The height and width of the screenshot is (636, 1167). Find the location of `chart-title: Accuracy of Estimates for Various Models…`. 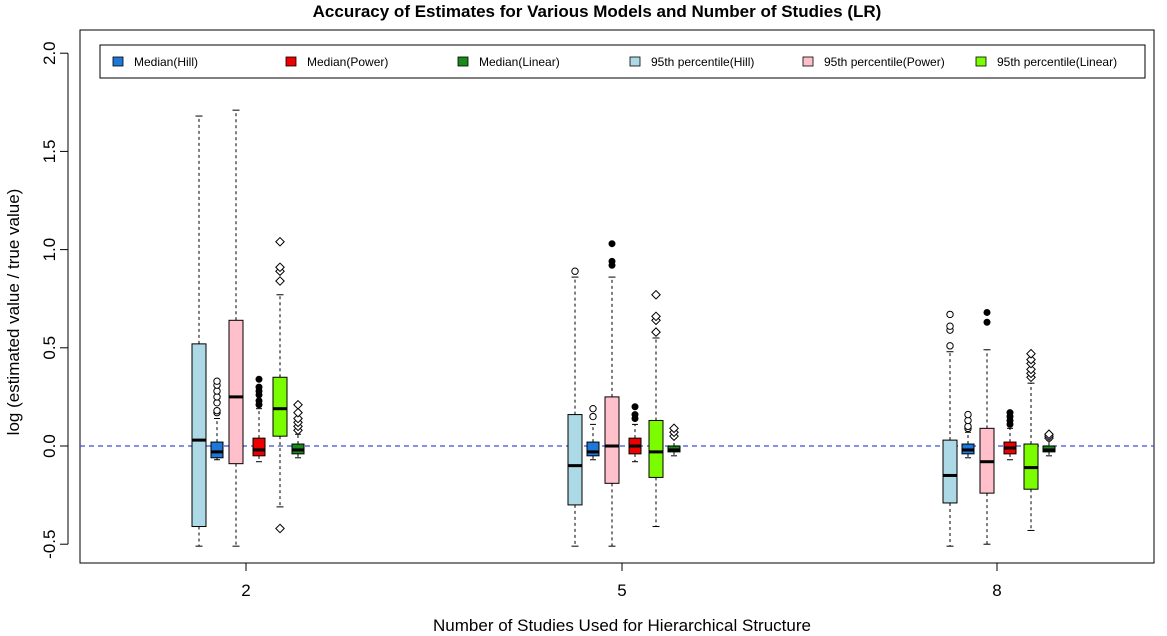

chart-title: Accuracy of Estimates for Various Models… is located at coordinates (597, 11).